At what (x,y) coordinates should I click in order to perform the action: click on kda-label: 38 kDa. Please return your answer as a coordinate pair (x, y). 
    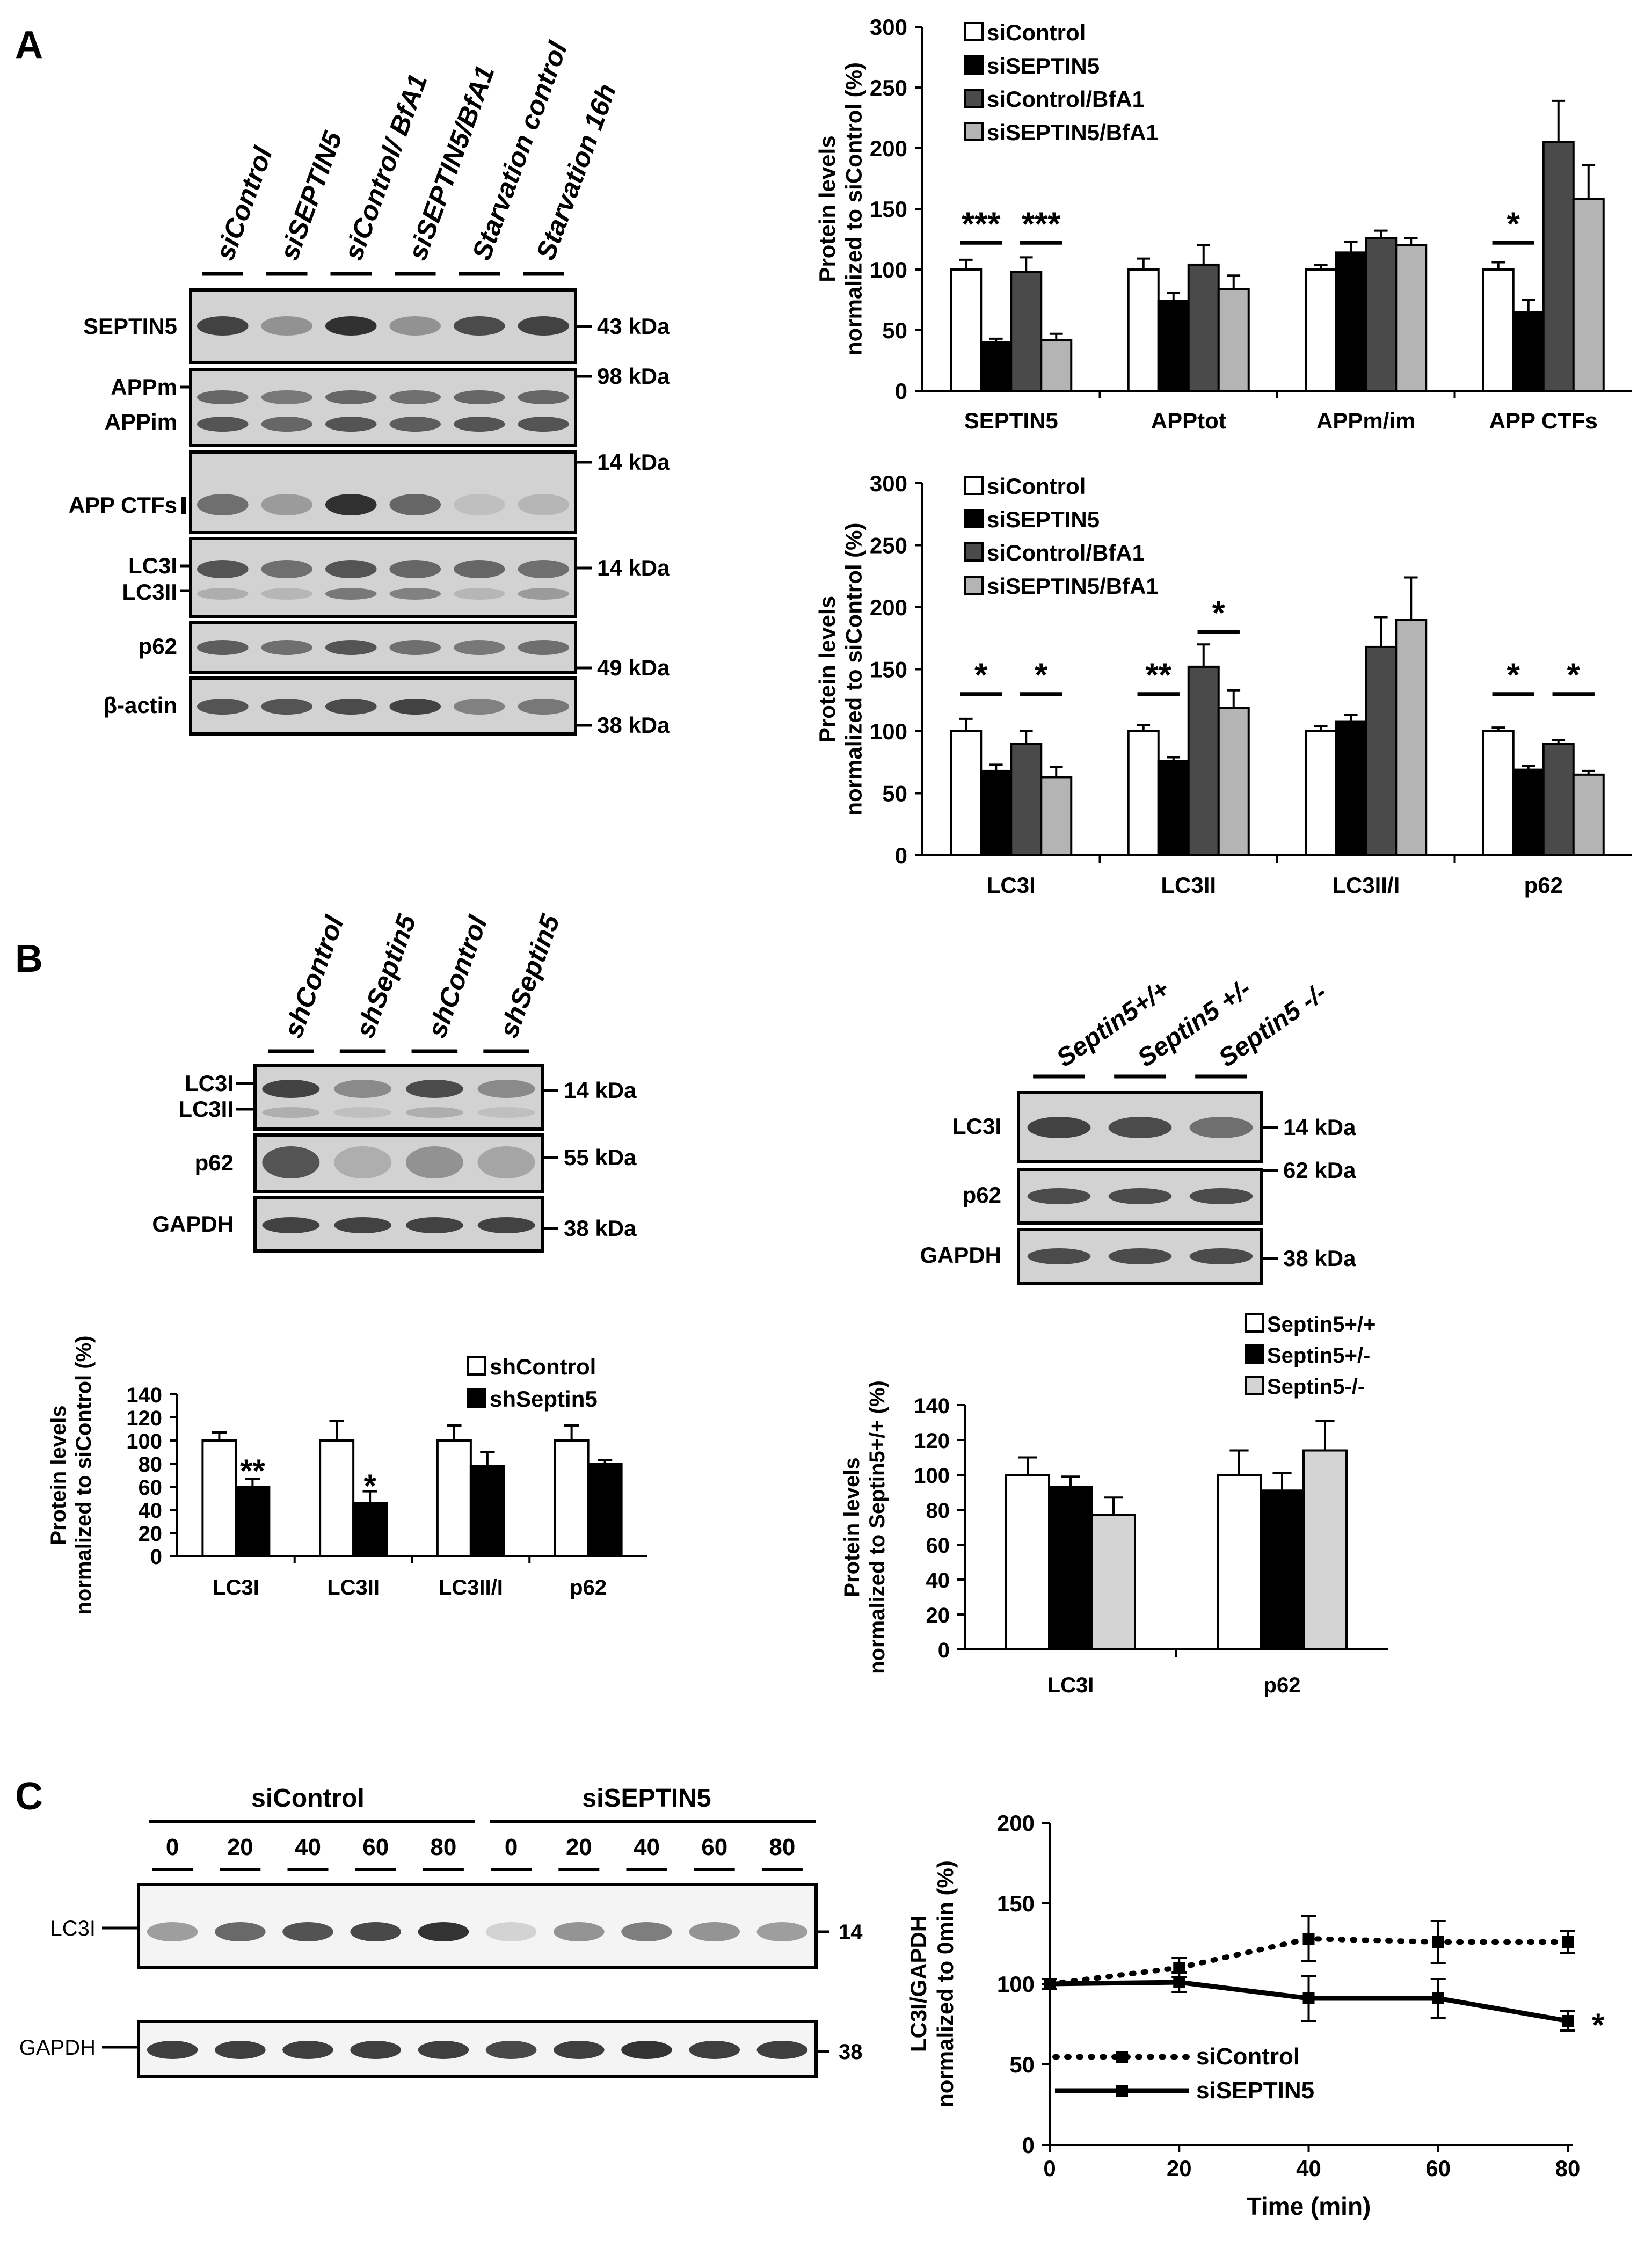
    Looking at the image, I should click on (633, 725).